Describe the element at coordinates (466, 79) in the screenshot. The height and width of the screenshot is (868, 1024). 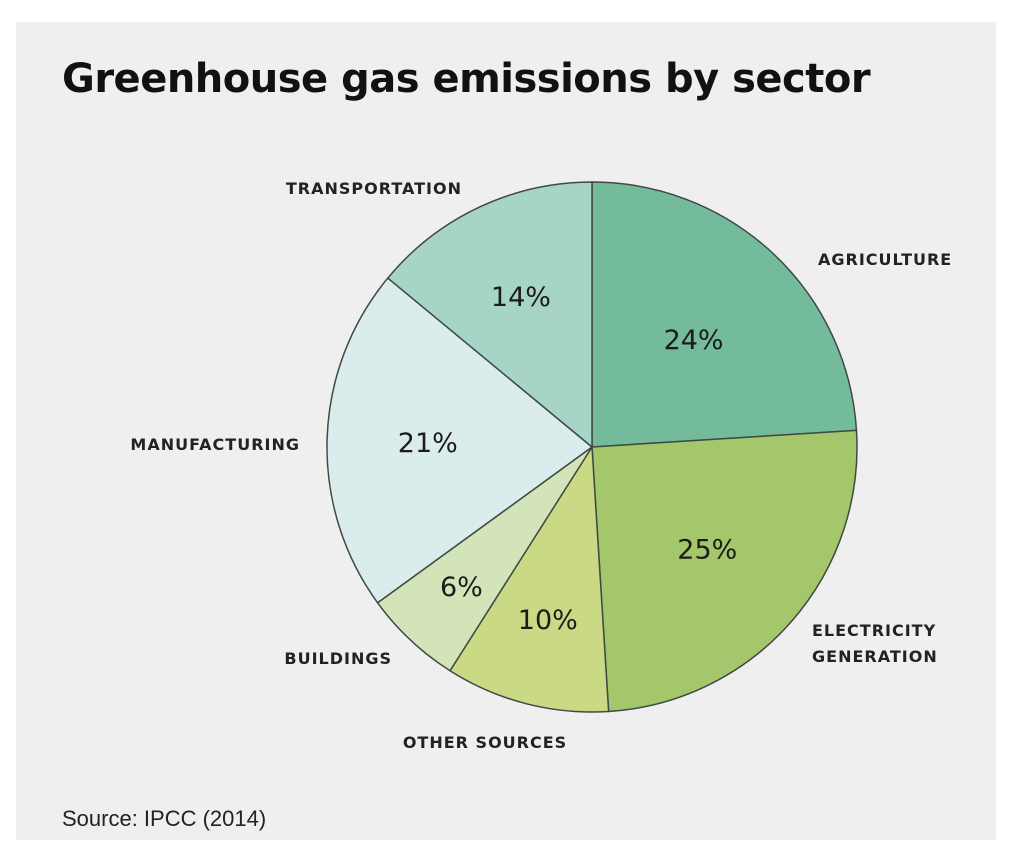
I see `chart-title: Greenhouse gas emissions by sector` at that location.